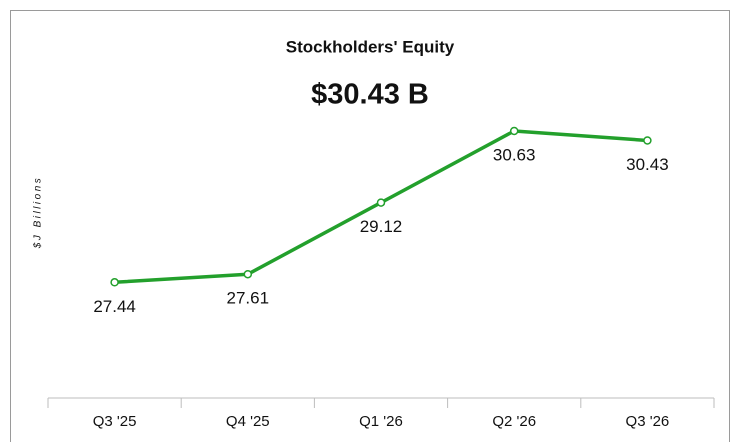  Describe the element at coordinates (381, 226) in the screenshot. I see `data-label: 29.12` at that location.